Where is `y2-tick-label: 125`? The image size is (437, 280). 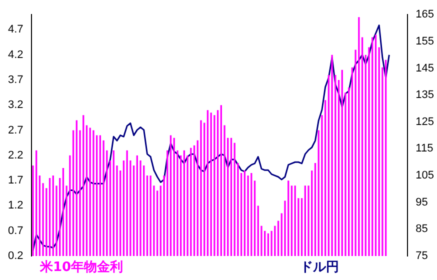 y2-tick-label: 125 is located at coordinates (425, 122).